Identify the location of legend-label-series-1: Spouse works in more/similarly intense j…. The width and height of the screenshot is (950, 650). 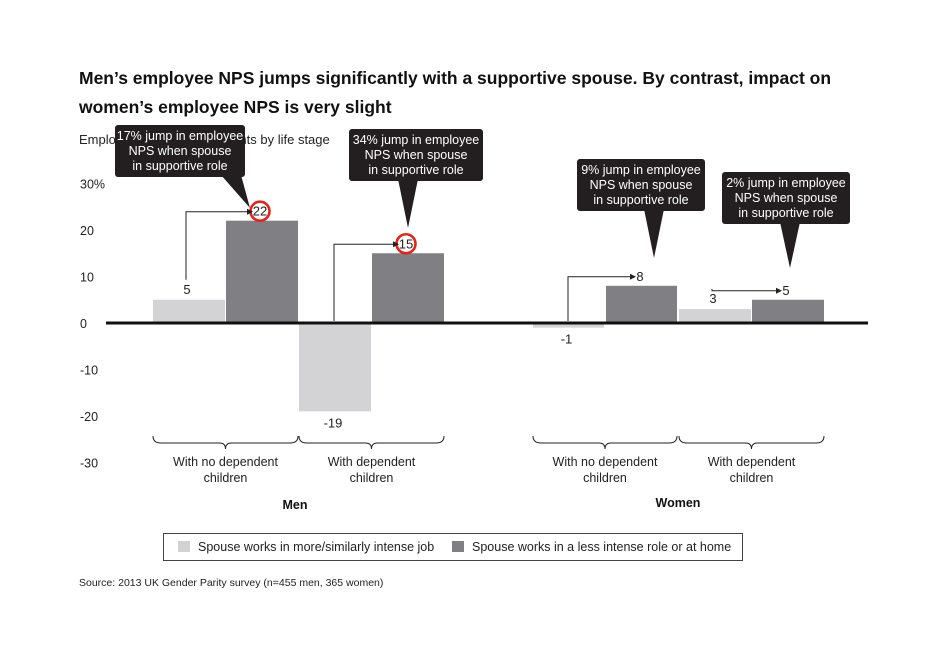
(316, 547).